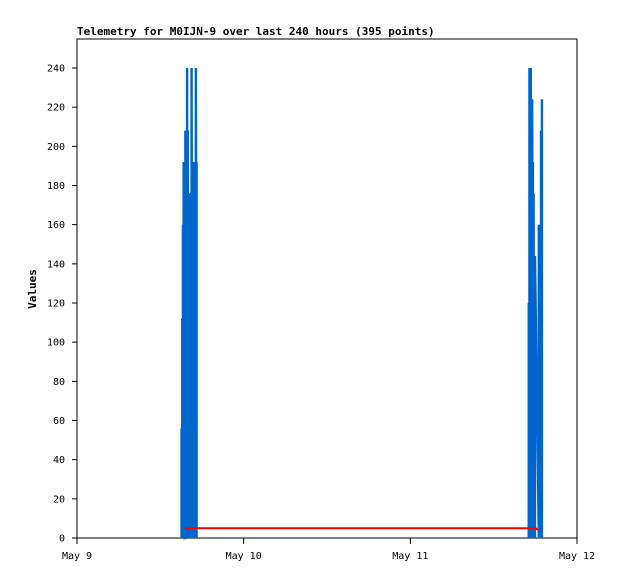  What do you see at coordinates (362, 529) in the screenshot?
I see `series-1-line` at bounding box center [362, 529].